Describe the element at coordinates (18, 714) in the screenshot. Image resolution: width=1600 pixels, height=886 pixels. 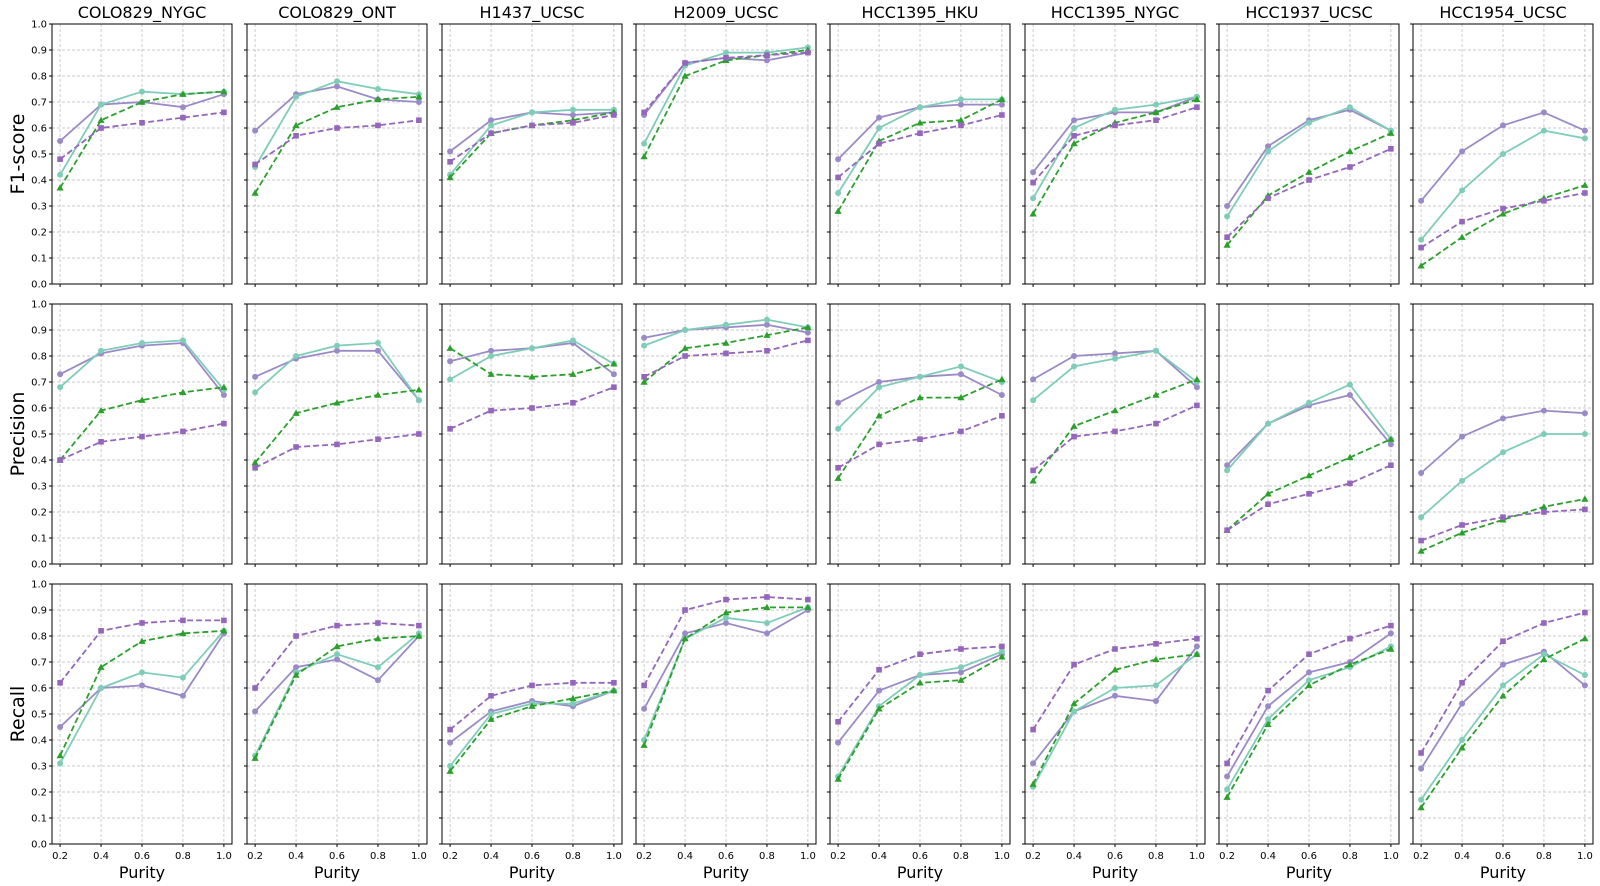
I see `row-label: Recall` at that location.